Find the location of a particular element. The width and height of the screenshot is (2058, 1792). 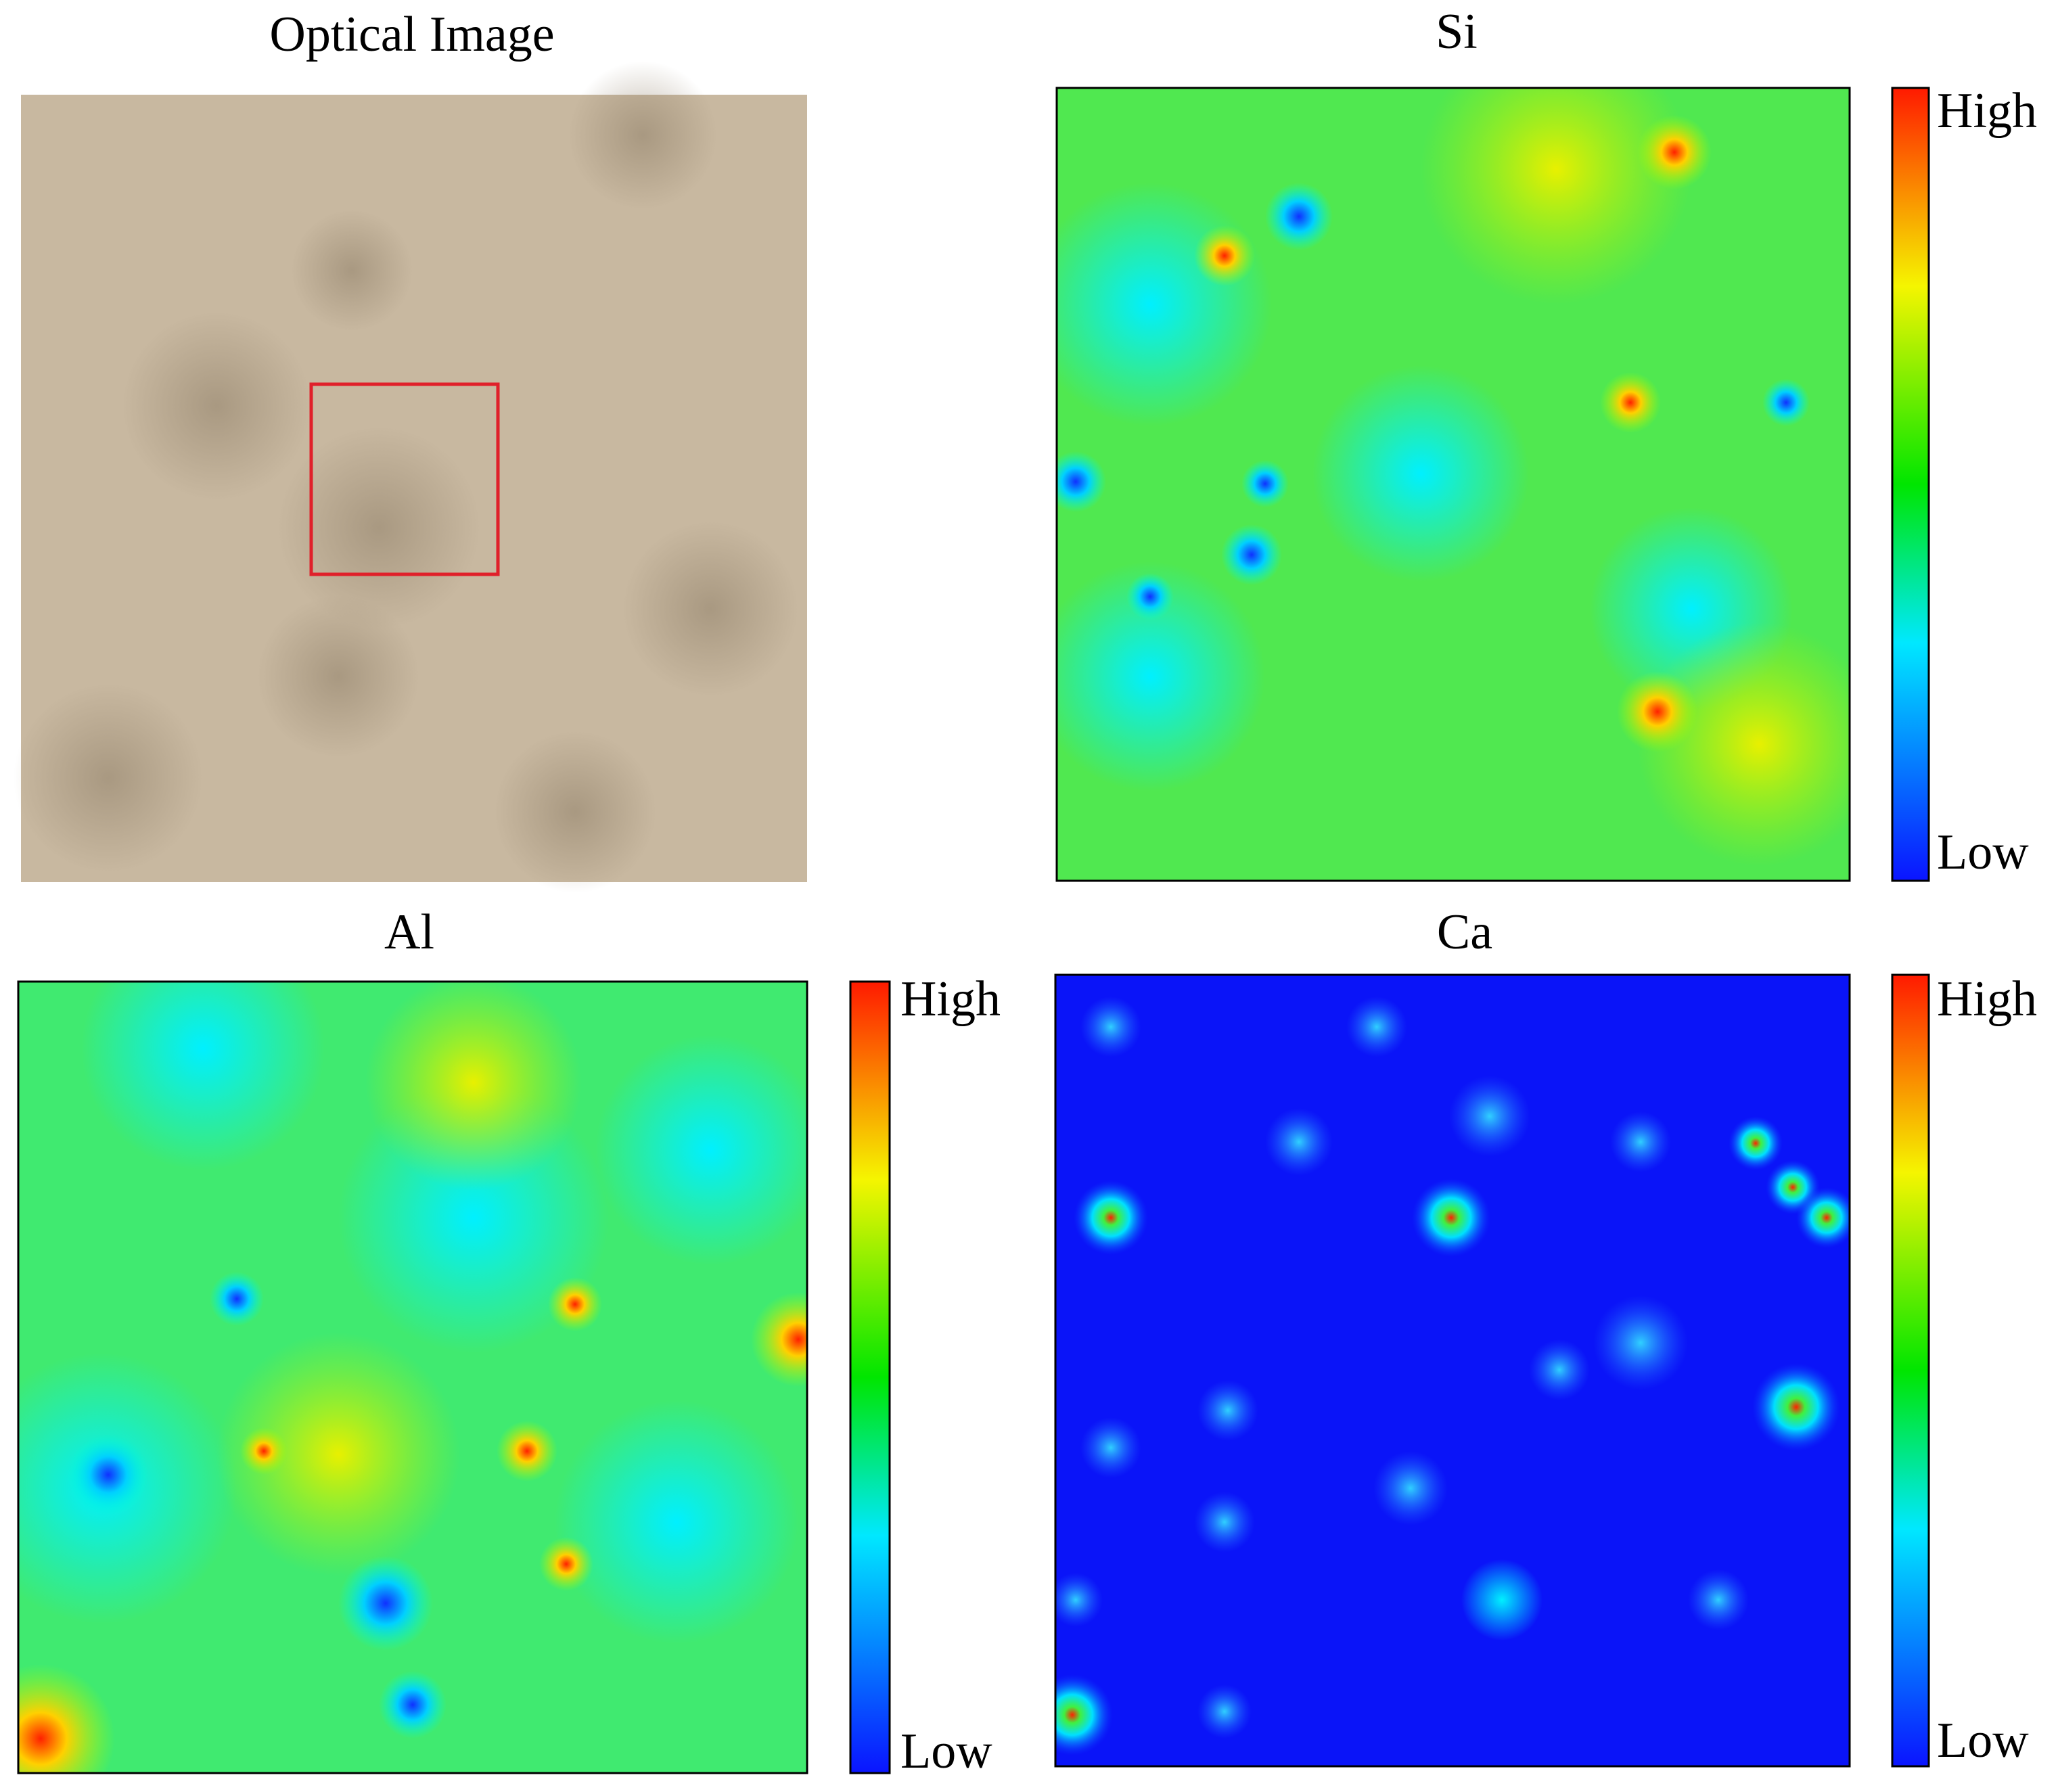

panel-title: Ca is located at coordinates (1464, 932).